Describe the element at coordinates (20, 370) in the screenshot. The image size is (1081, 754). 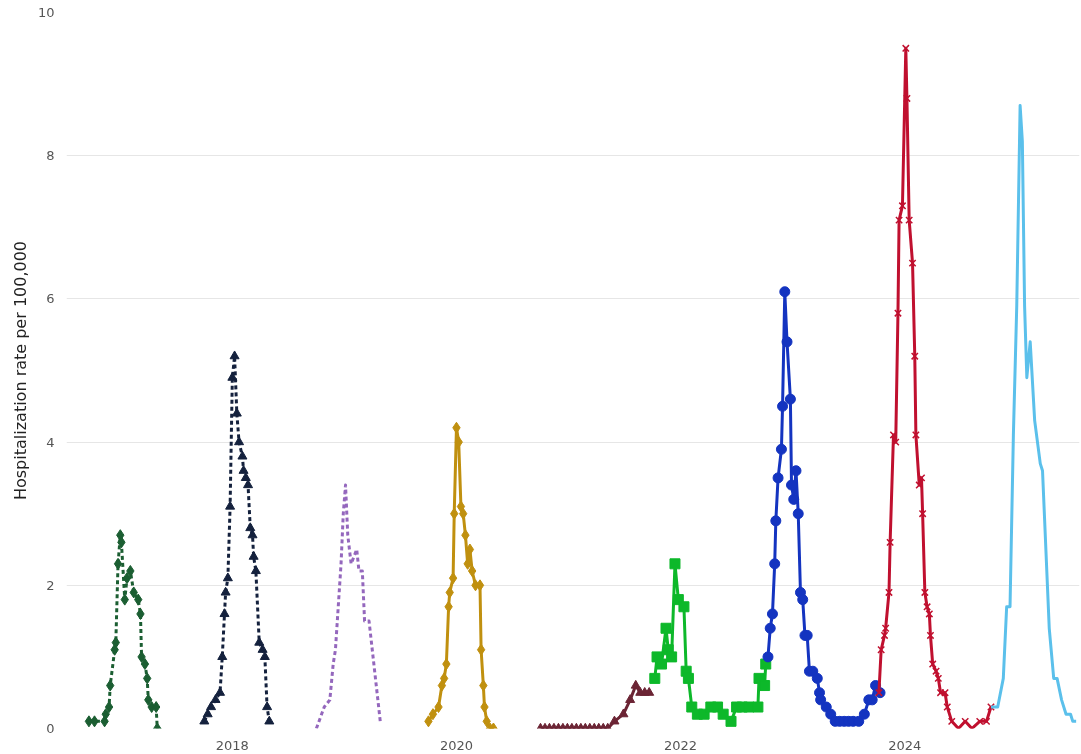
I see `y-axis-title: Hospitalization rate per 100,000` at that location.